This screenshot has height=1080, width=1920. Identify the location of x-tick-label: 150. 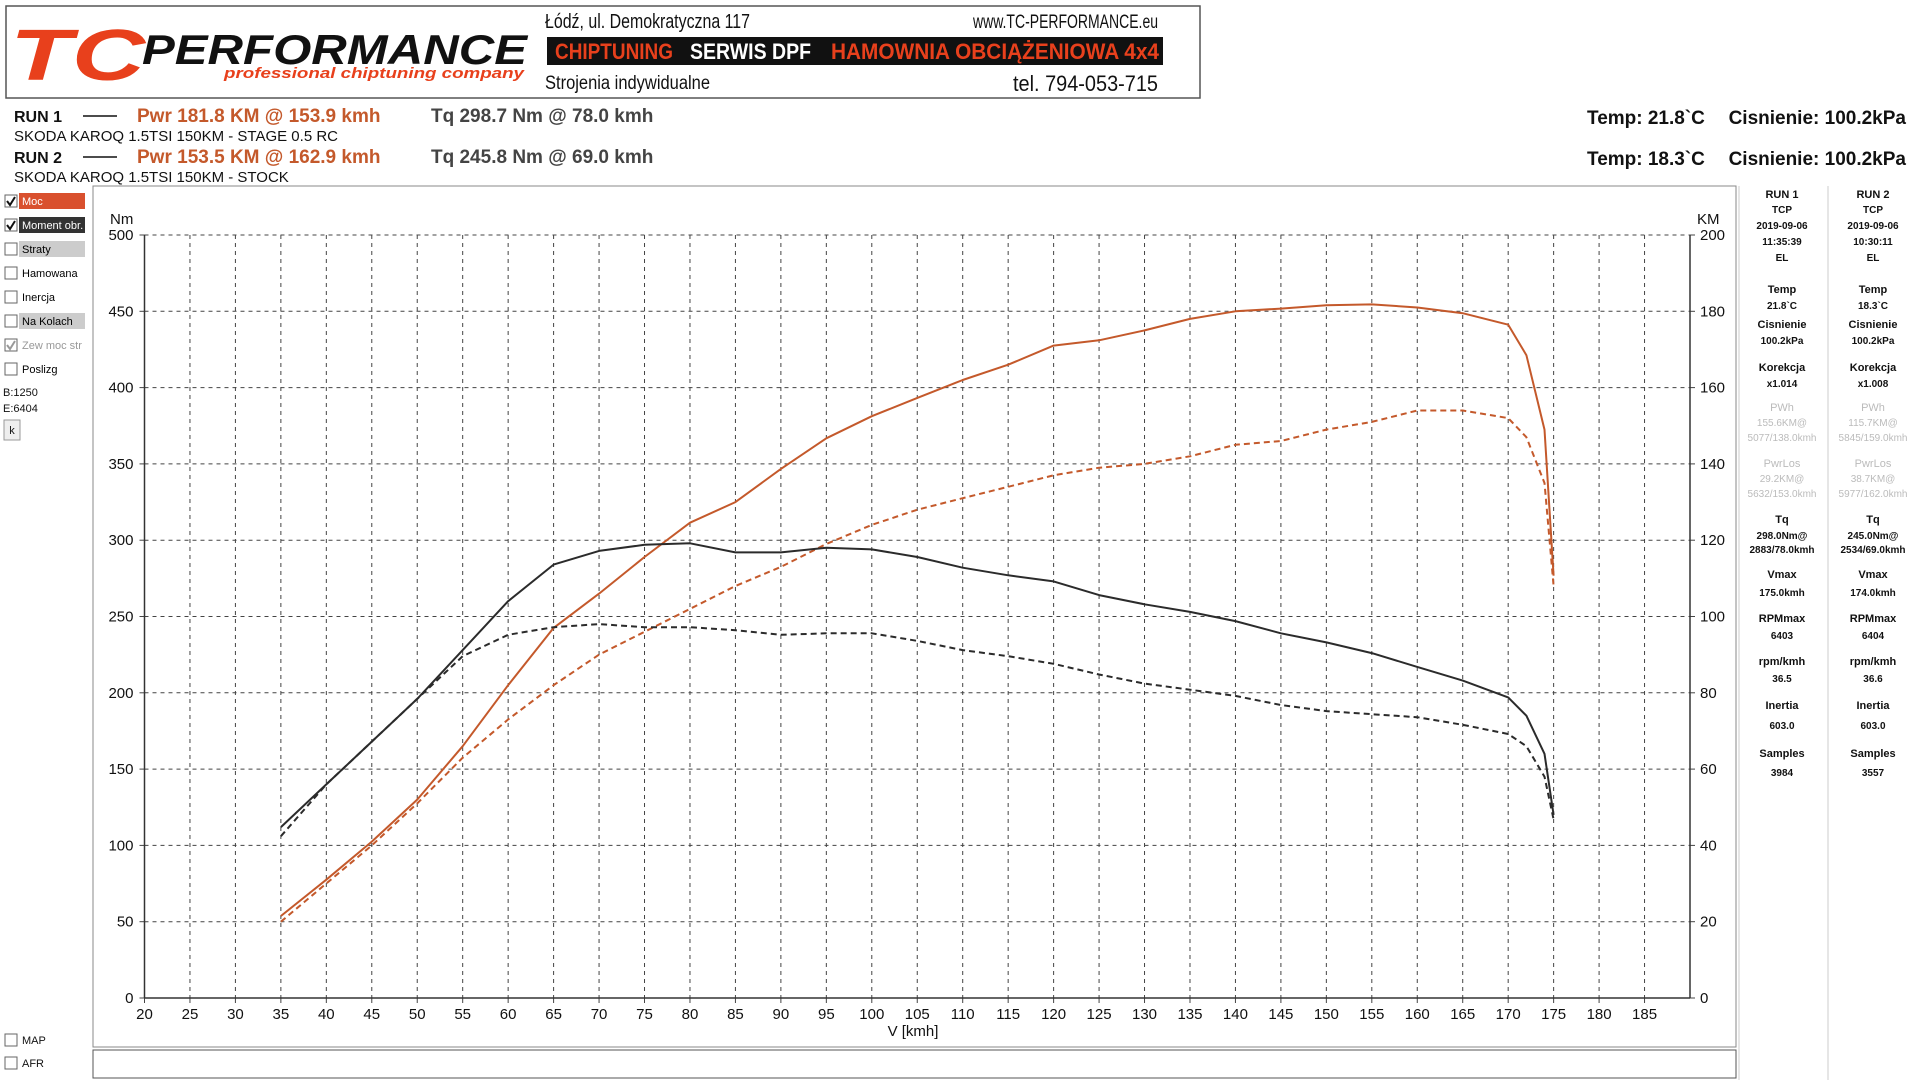
(1326, 1014).